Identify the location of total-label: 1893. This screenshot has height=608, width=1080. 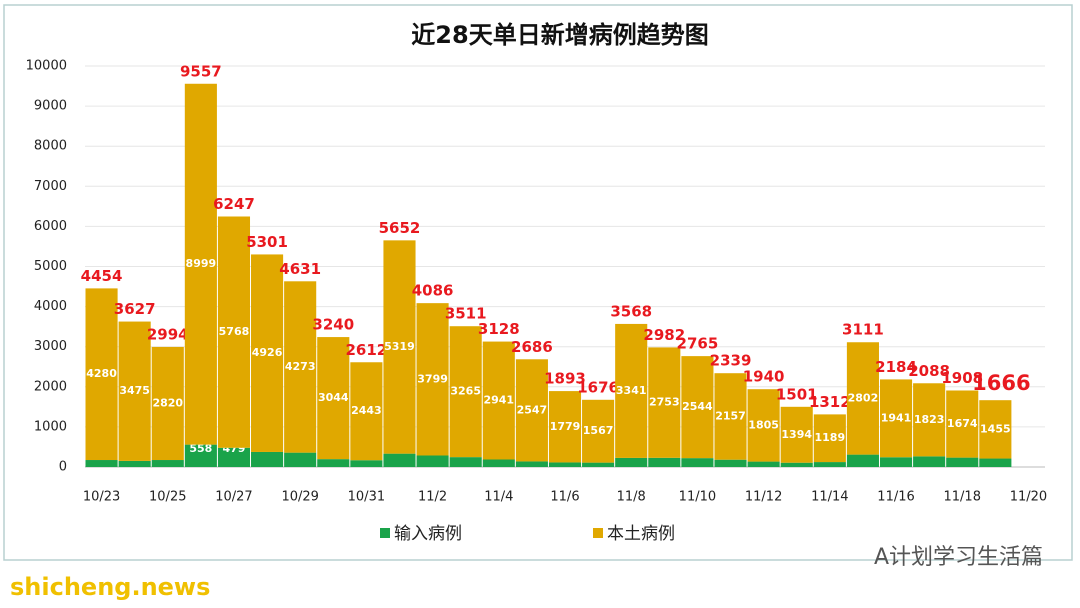
(565, 379).